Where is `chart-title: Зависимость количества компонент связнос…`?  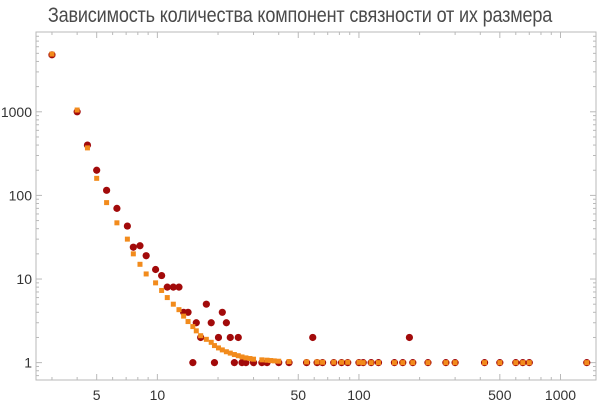 chart-title: Зависимость количества компонент связнос… is located at coordinates (300, 15).